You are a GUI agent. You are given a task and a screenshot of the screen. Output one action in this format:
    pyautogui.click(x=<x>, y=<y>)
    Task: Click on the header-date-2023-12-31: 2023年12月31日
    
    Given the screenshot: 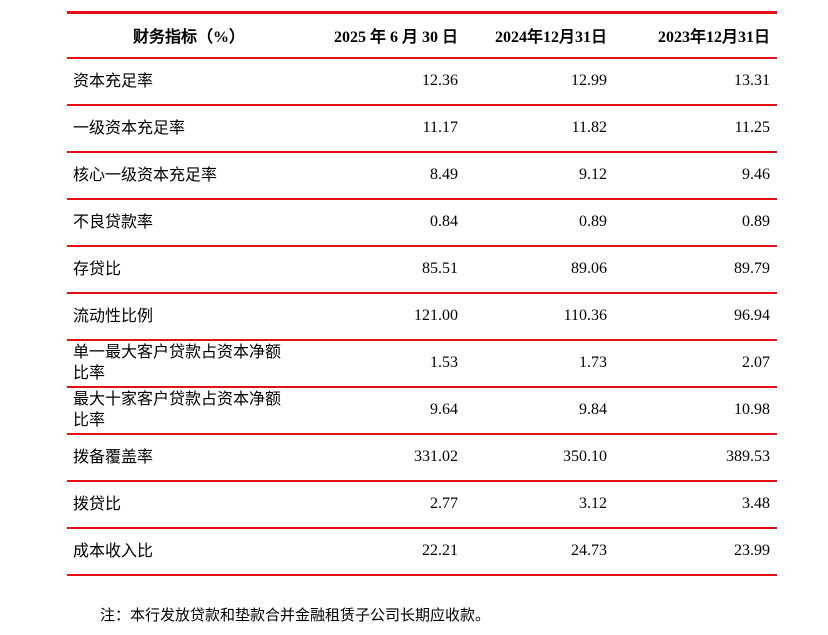 What is the action you would take?
    pyautogui.click(x=692, y=35)
    